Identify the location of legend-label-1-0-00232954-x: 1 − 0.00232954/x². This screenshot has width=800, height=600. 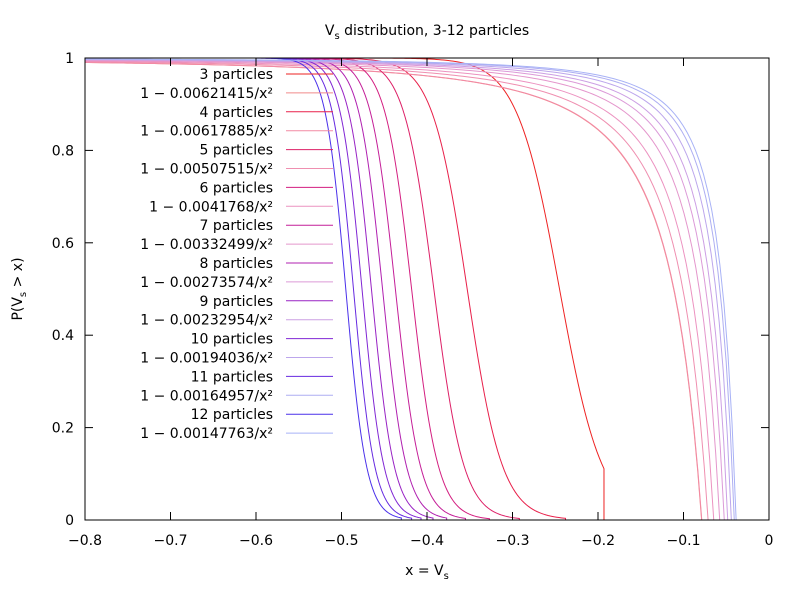
(206, 321).